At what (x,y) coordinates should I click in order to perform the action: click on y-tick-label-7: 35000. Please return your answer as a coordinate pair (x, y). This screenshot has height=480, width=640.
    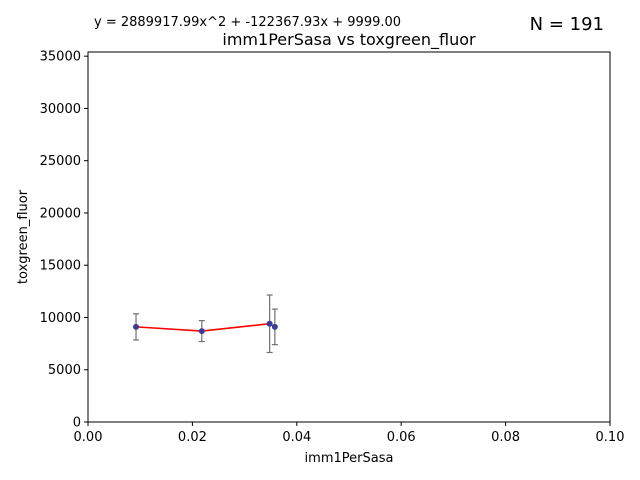
    Looking at the image, I should click on (60, 57).